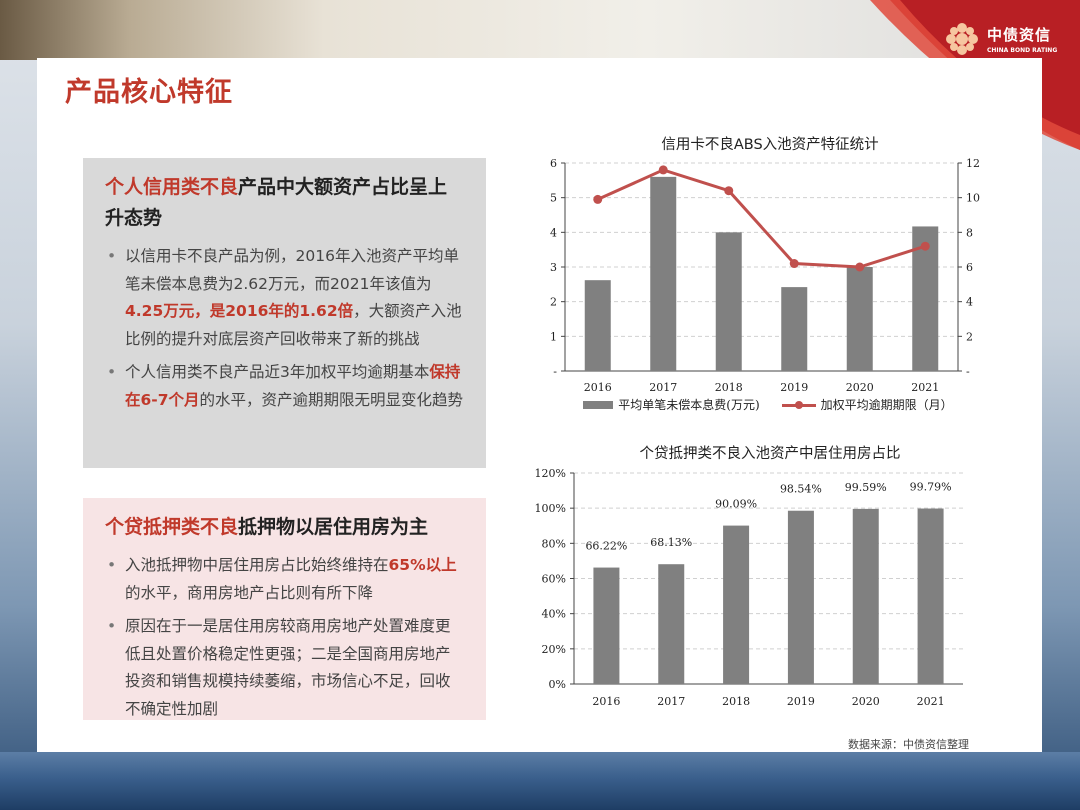 This screenshot has height=810, width=1080. I want to click on page-title: 产品核心特征, so click(149, 92).